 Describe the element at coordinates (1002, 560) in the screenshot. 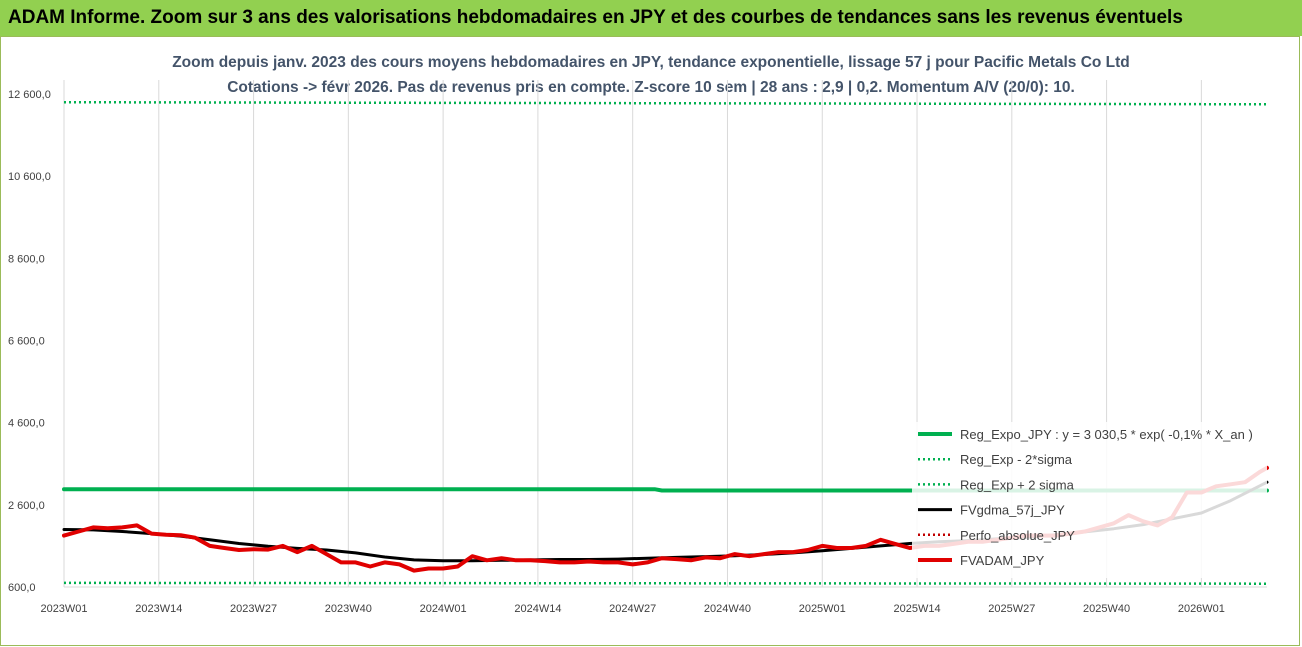

I see `legend-label: FVADAM_JPY` at that location.